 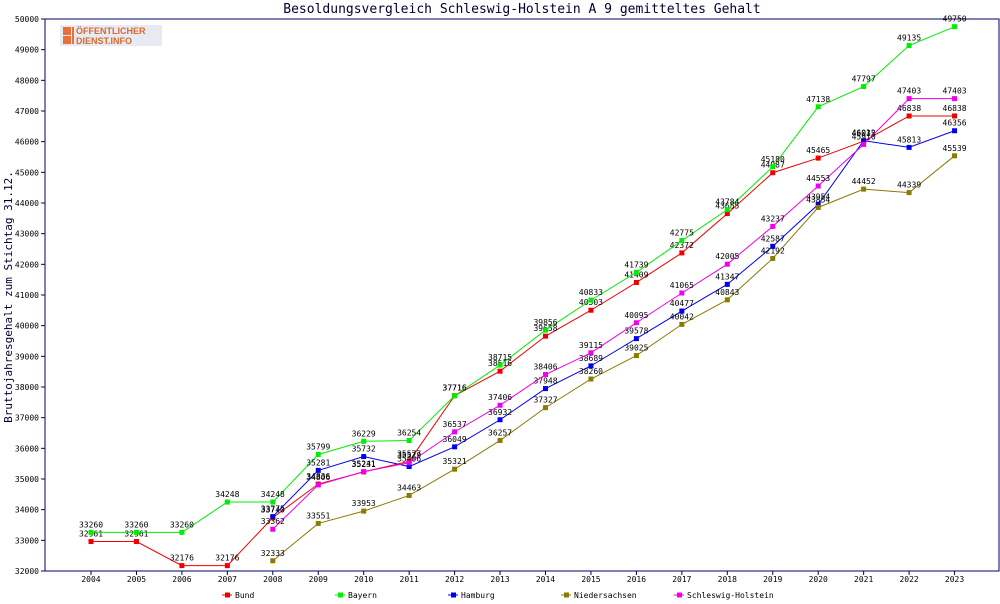 What do you see at coordinates (363, 579) in the screenshot?
I see `x-tick-label: 2010` at bounding box center [363, 579].